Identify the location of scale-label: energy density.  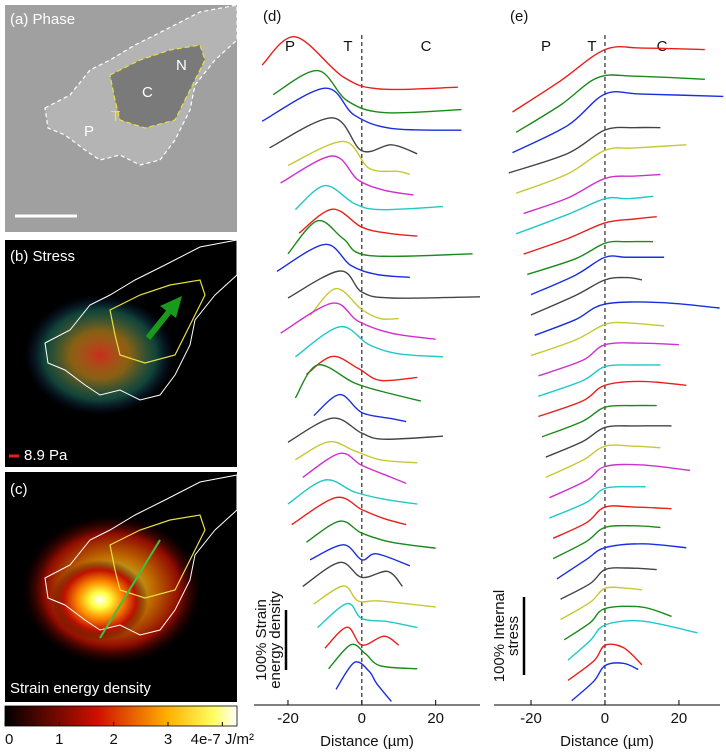
(275, 640).